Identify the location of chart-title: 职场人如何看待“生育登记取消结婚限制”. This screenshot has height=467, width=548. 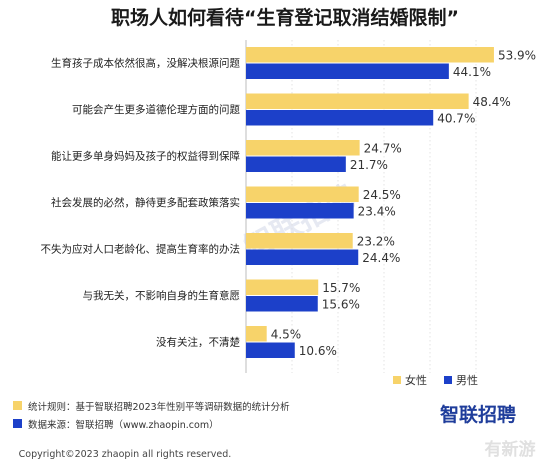
(285, 17).